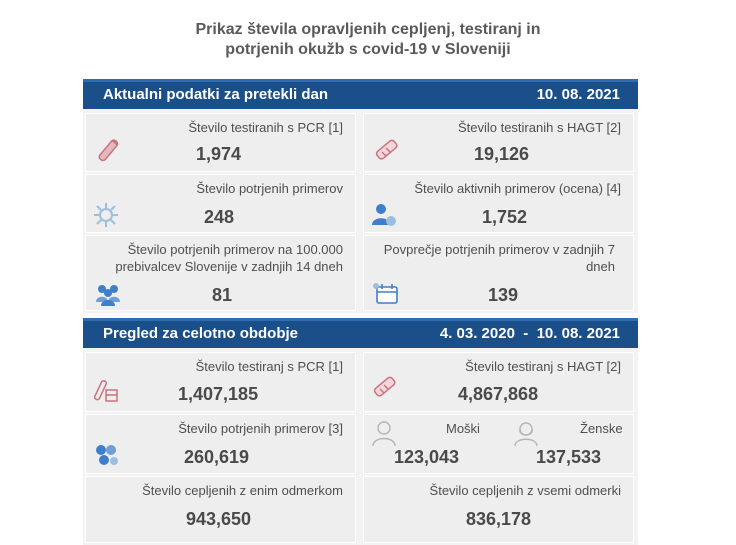 The height and width of the screenshot is (545, 736). I want to click on total-confirmed-value: 260,619, so click(217, 457).